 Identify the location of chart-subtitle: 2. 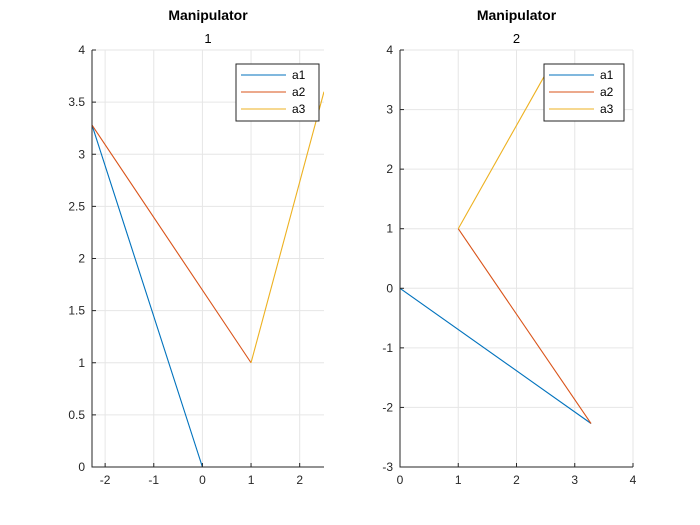
(516, 38).